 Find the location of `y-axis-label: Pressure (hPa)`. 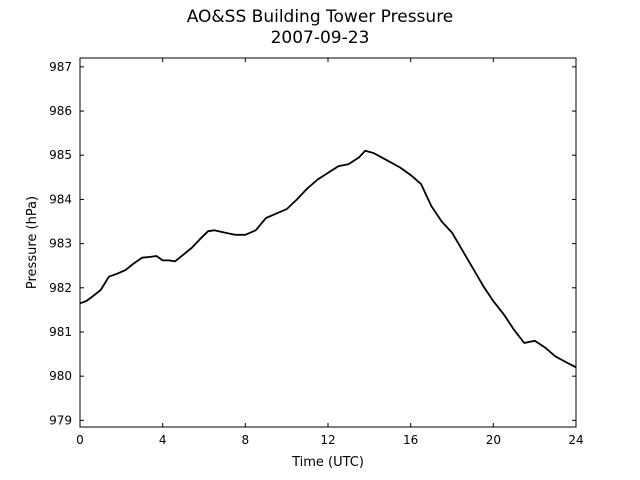

y-axis-label: Pressure (hPa) is located at coordinates (32, 242).